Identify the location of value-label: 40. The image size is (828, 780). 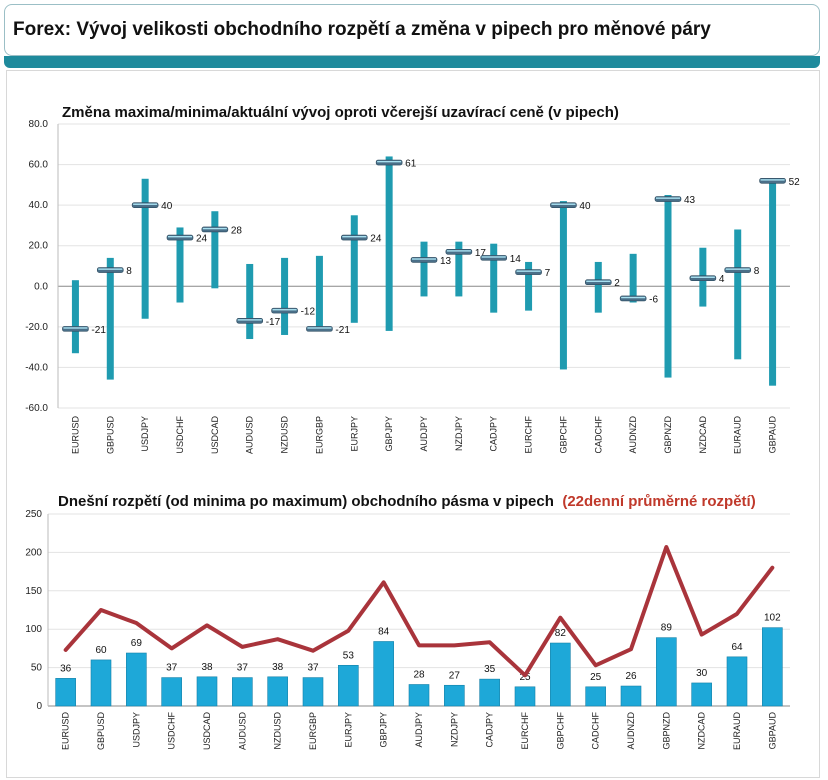
(167, 206).